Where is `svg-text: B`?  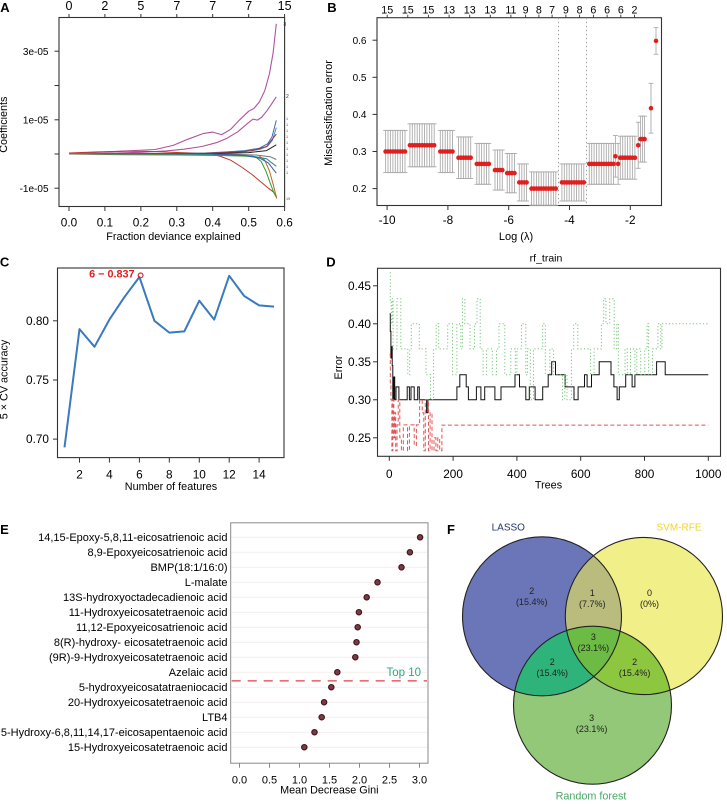 svg-text: B is located at coordinates (331, 7).